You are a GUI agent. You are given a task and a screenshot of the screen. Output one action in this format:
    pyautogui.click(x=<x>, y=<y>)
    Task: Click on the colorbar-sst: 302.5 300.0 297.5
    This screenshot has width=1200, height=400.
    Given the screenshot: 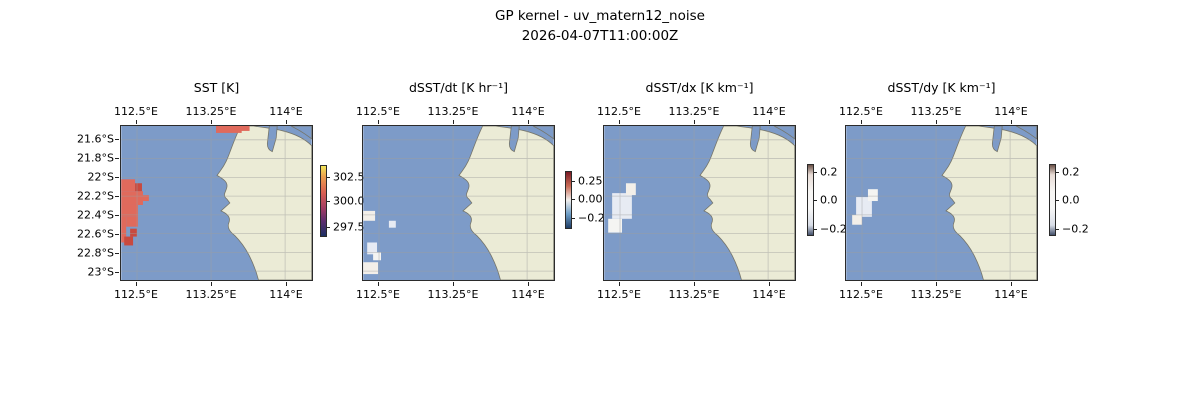 What is the action you would take?
    pyautogui.click(x=350, y=201)
    